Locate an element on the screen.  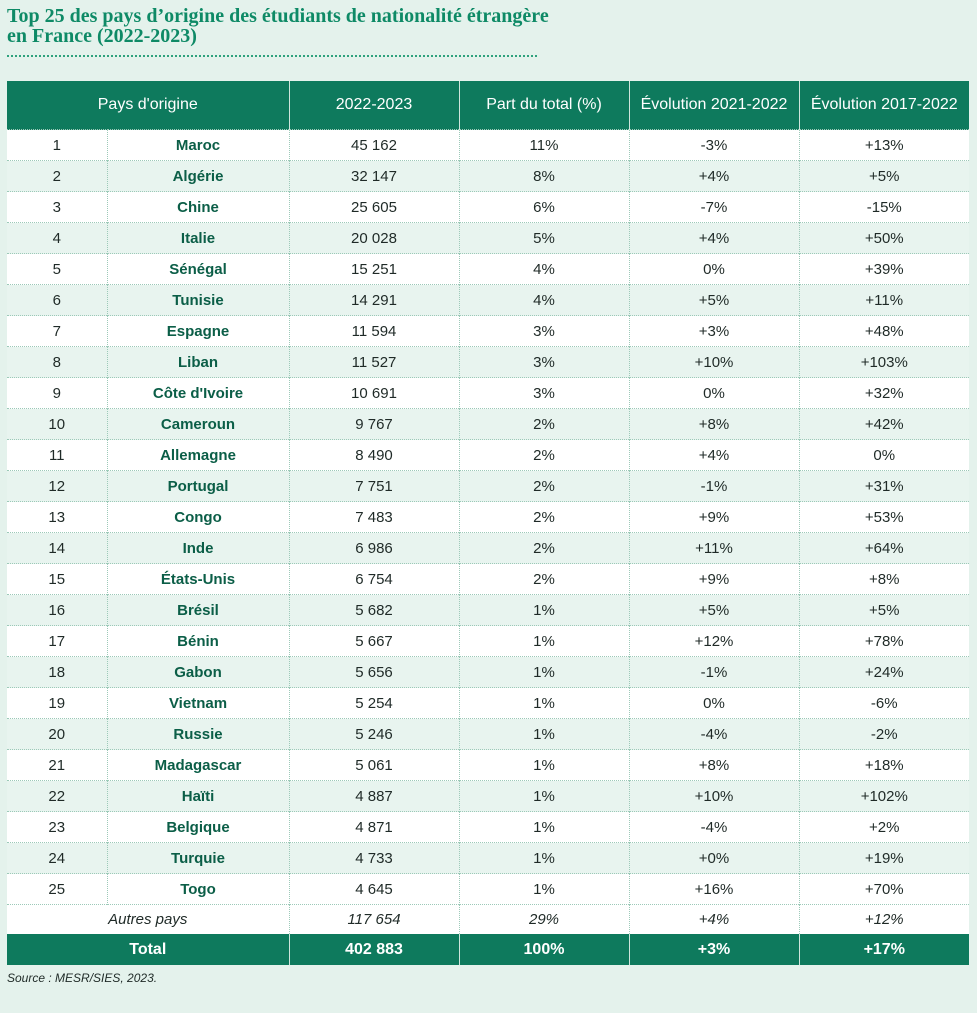
evo-2021-2022-cell: +16% is located at coordinates (713, 889).